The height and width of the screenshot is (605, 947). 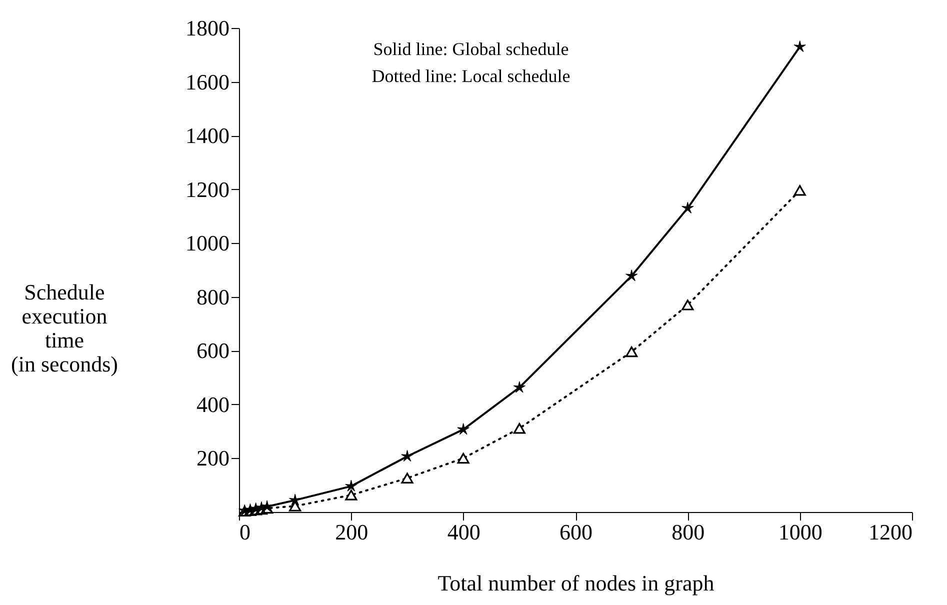 What do you see at coordinates (351, 532) in the screenshot?
I see `x-tick-label: 200` at bounding box center [351, 532].